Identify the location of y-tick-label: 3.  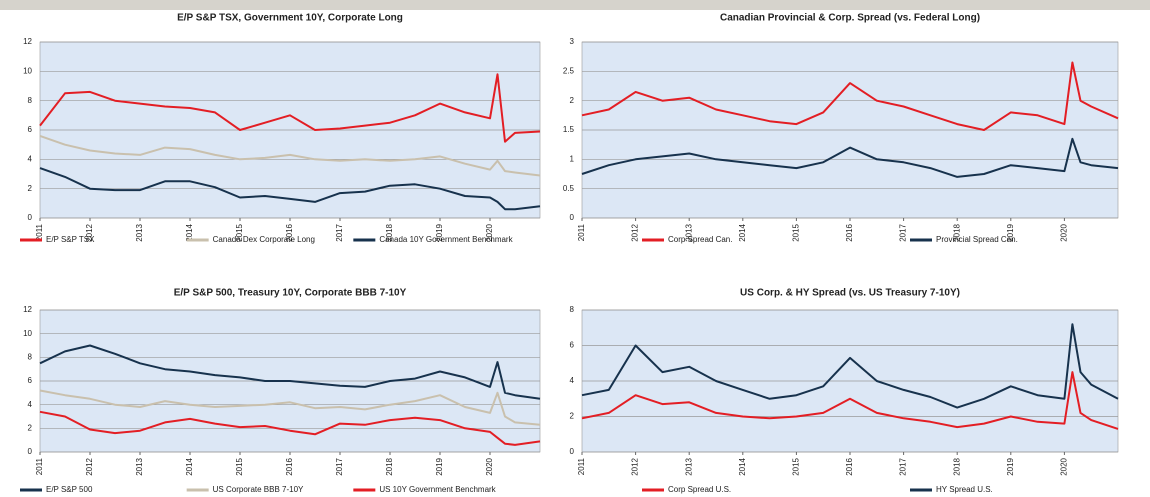
(572, 41).